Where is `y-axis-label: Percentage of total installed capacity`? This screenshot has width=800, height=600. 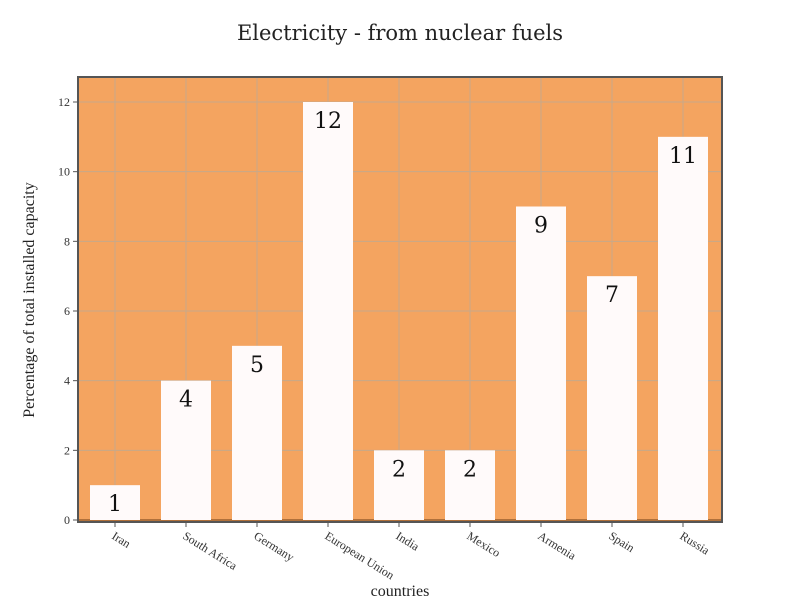 y-axis-label: Percentage of total installed capacity is located at coordinates (29, 299).